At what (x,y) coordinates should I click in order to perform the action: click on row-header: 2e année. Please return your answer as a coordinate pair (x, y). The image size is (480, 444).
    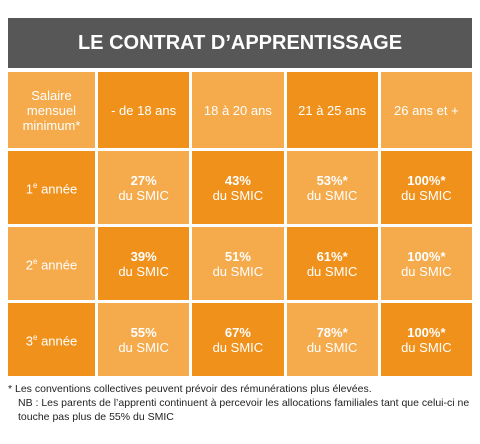
    Looking at the image, I should click on (51, 263).